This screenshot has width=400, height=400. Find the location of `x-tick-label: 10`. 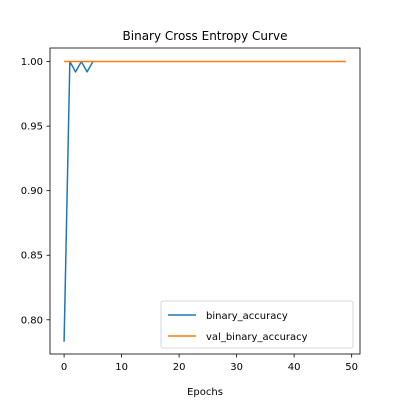

x-tick-label: 10 is located at coordinates (121, 367).